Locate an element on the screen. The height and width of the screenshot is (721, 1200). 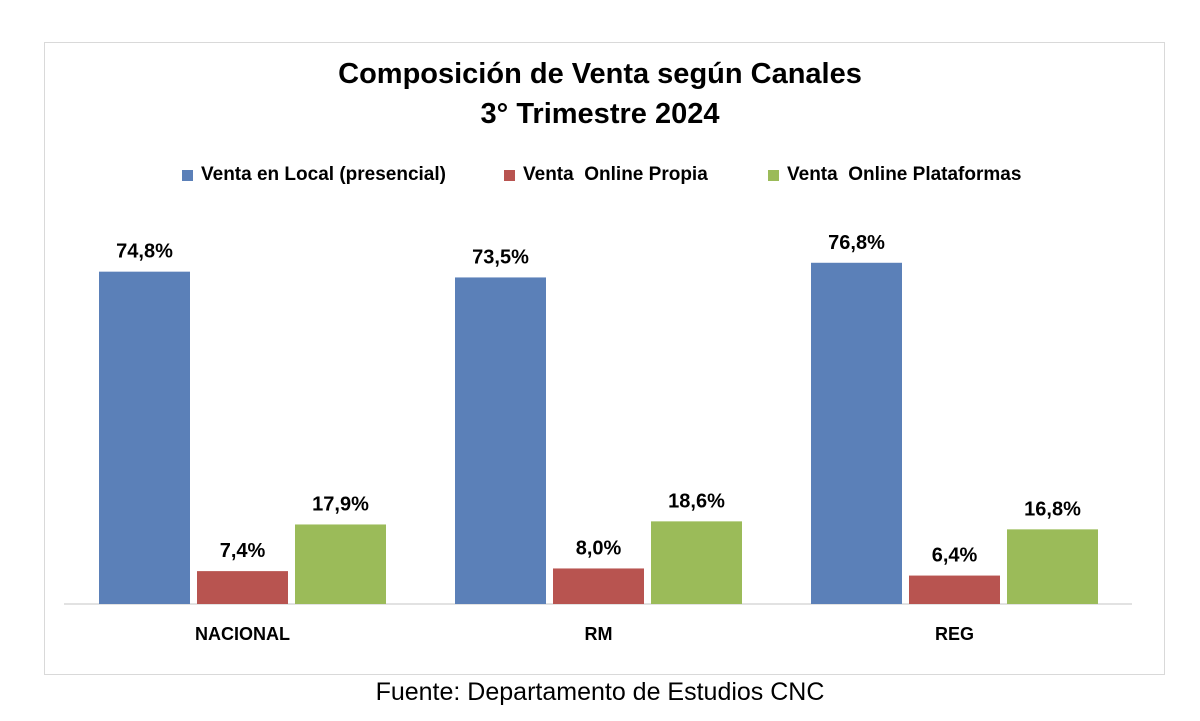
bar-rm-venta-en-local-presencial is located at coordinates (500, 440).